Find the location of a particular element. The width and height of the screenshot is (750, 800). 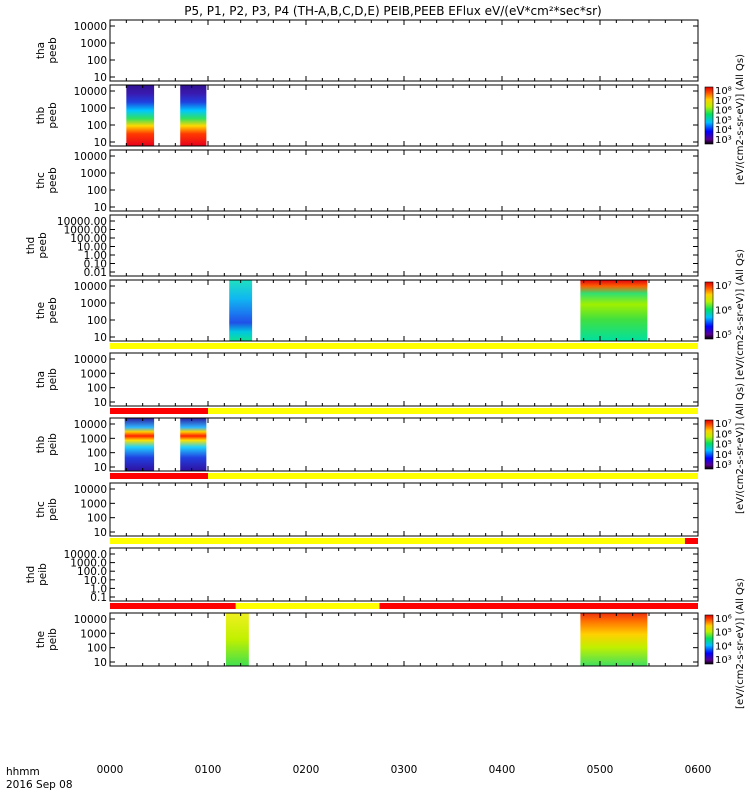

y-axis-label-the-peeb: thepeeb is located at coordinates (47, 310).